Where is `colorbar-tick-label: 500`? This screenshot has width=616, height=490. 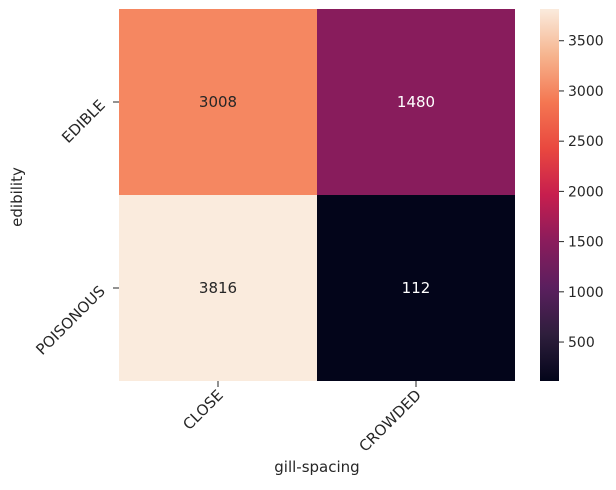 colorbar-tick-label: 500 is located at coordinates (581, 343).